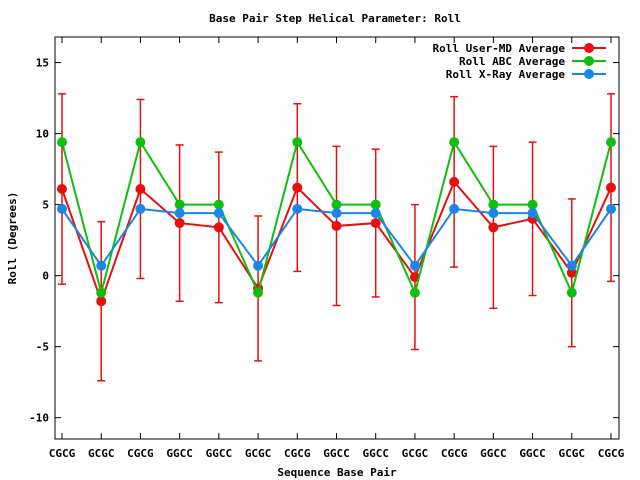 This screenshot has width=640, height=480. What do you see at coordinates (39, 418) in the screenshot?
I see `y-tick-label: -10` at bounding box center [39, 418].